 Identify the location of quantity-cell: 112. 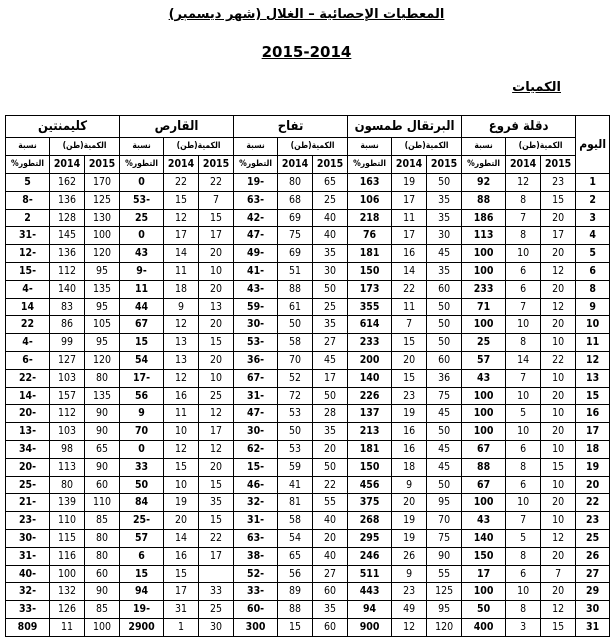
(67, 271).